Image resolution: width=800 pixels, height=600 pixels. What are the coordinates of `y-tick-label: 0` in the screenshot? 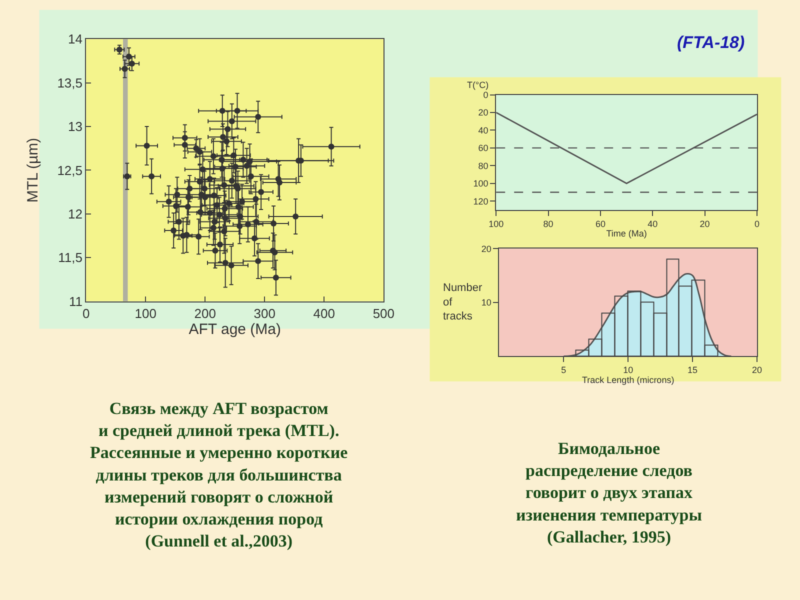 It's located at (485, 95).